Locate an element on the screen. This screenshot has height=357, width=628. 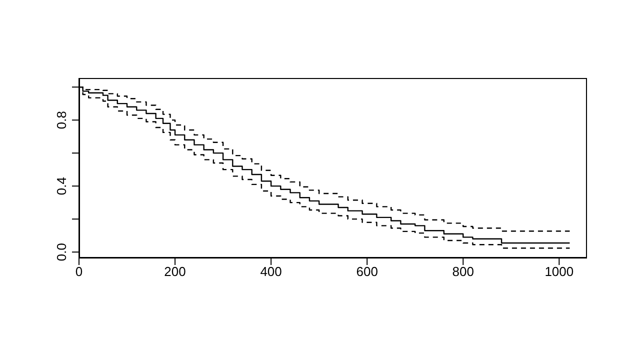
x-tick-label: 200 is located at coordinates (175, 272).